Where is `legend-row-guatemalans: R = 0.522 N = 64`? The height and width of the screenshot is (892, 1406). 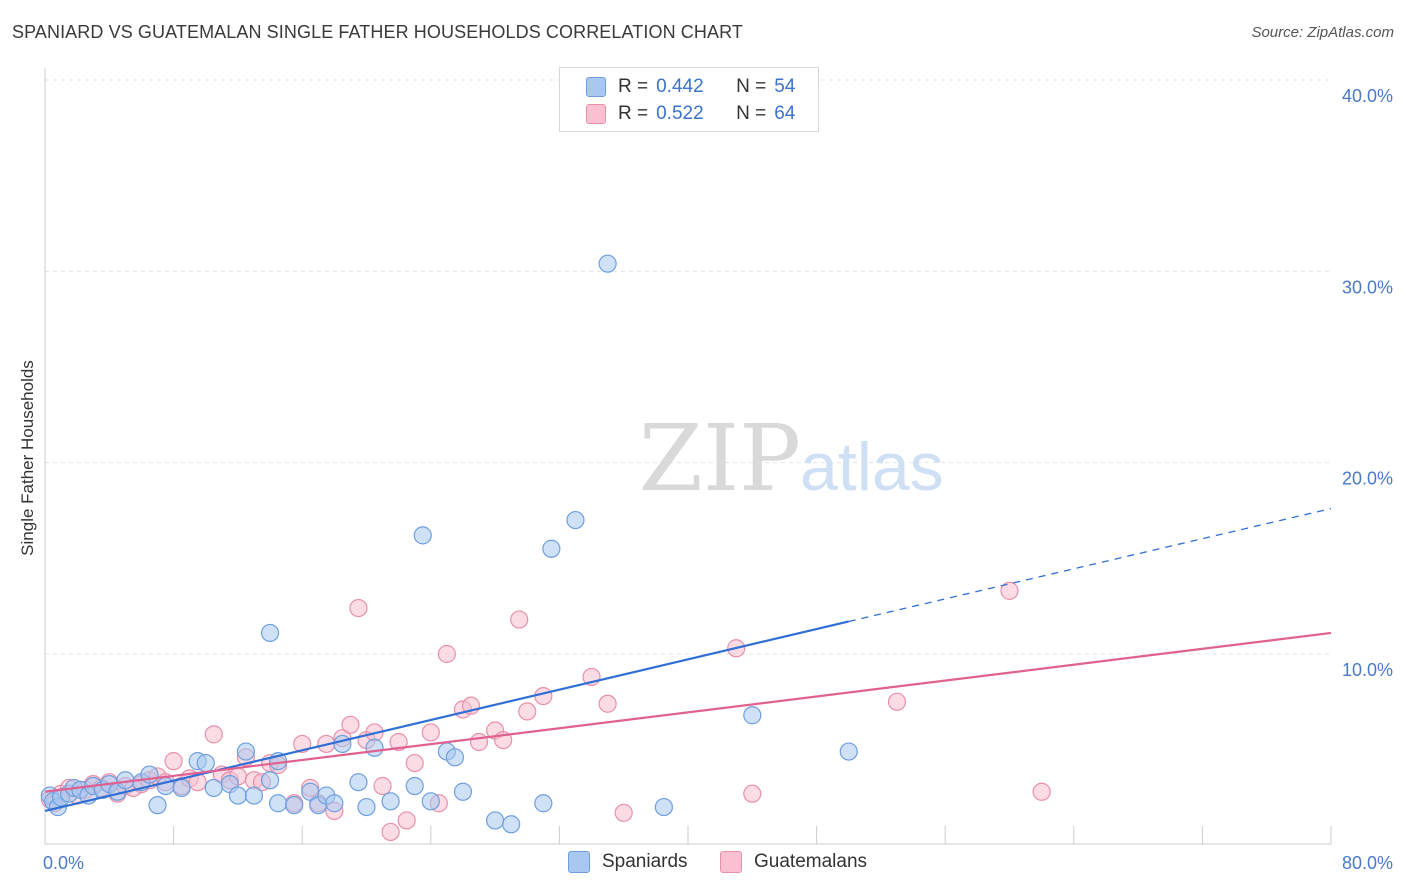 legend-row-guatemalans: R = 0.522 N = 64 is located at coordinates (690, 114).